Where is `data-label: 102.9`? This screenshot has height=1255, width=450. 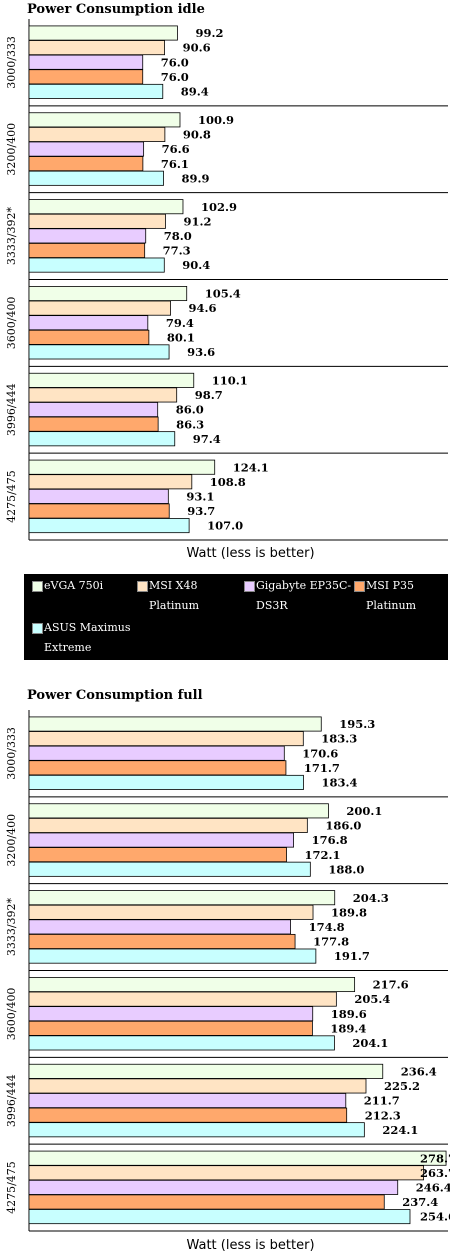
data-label: 102.9 is located at coordinates (219, 207).